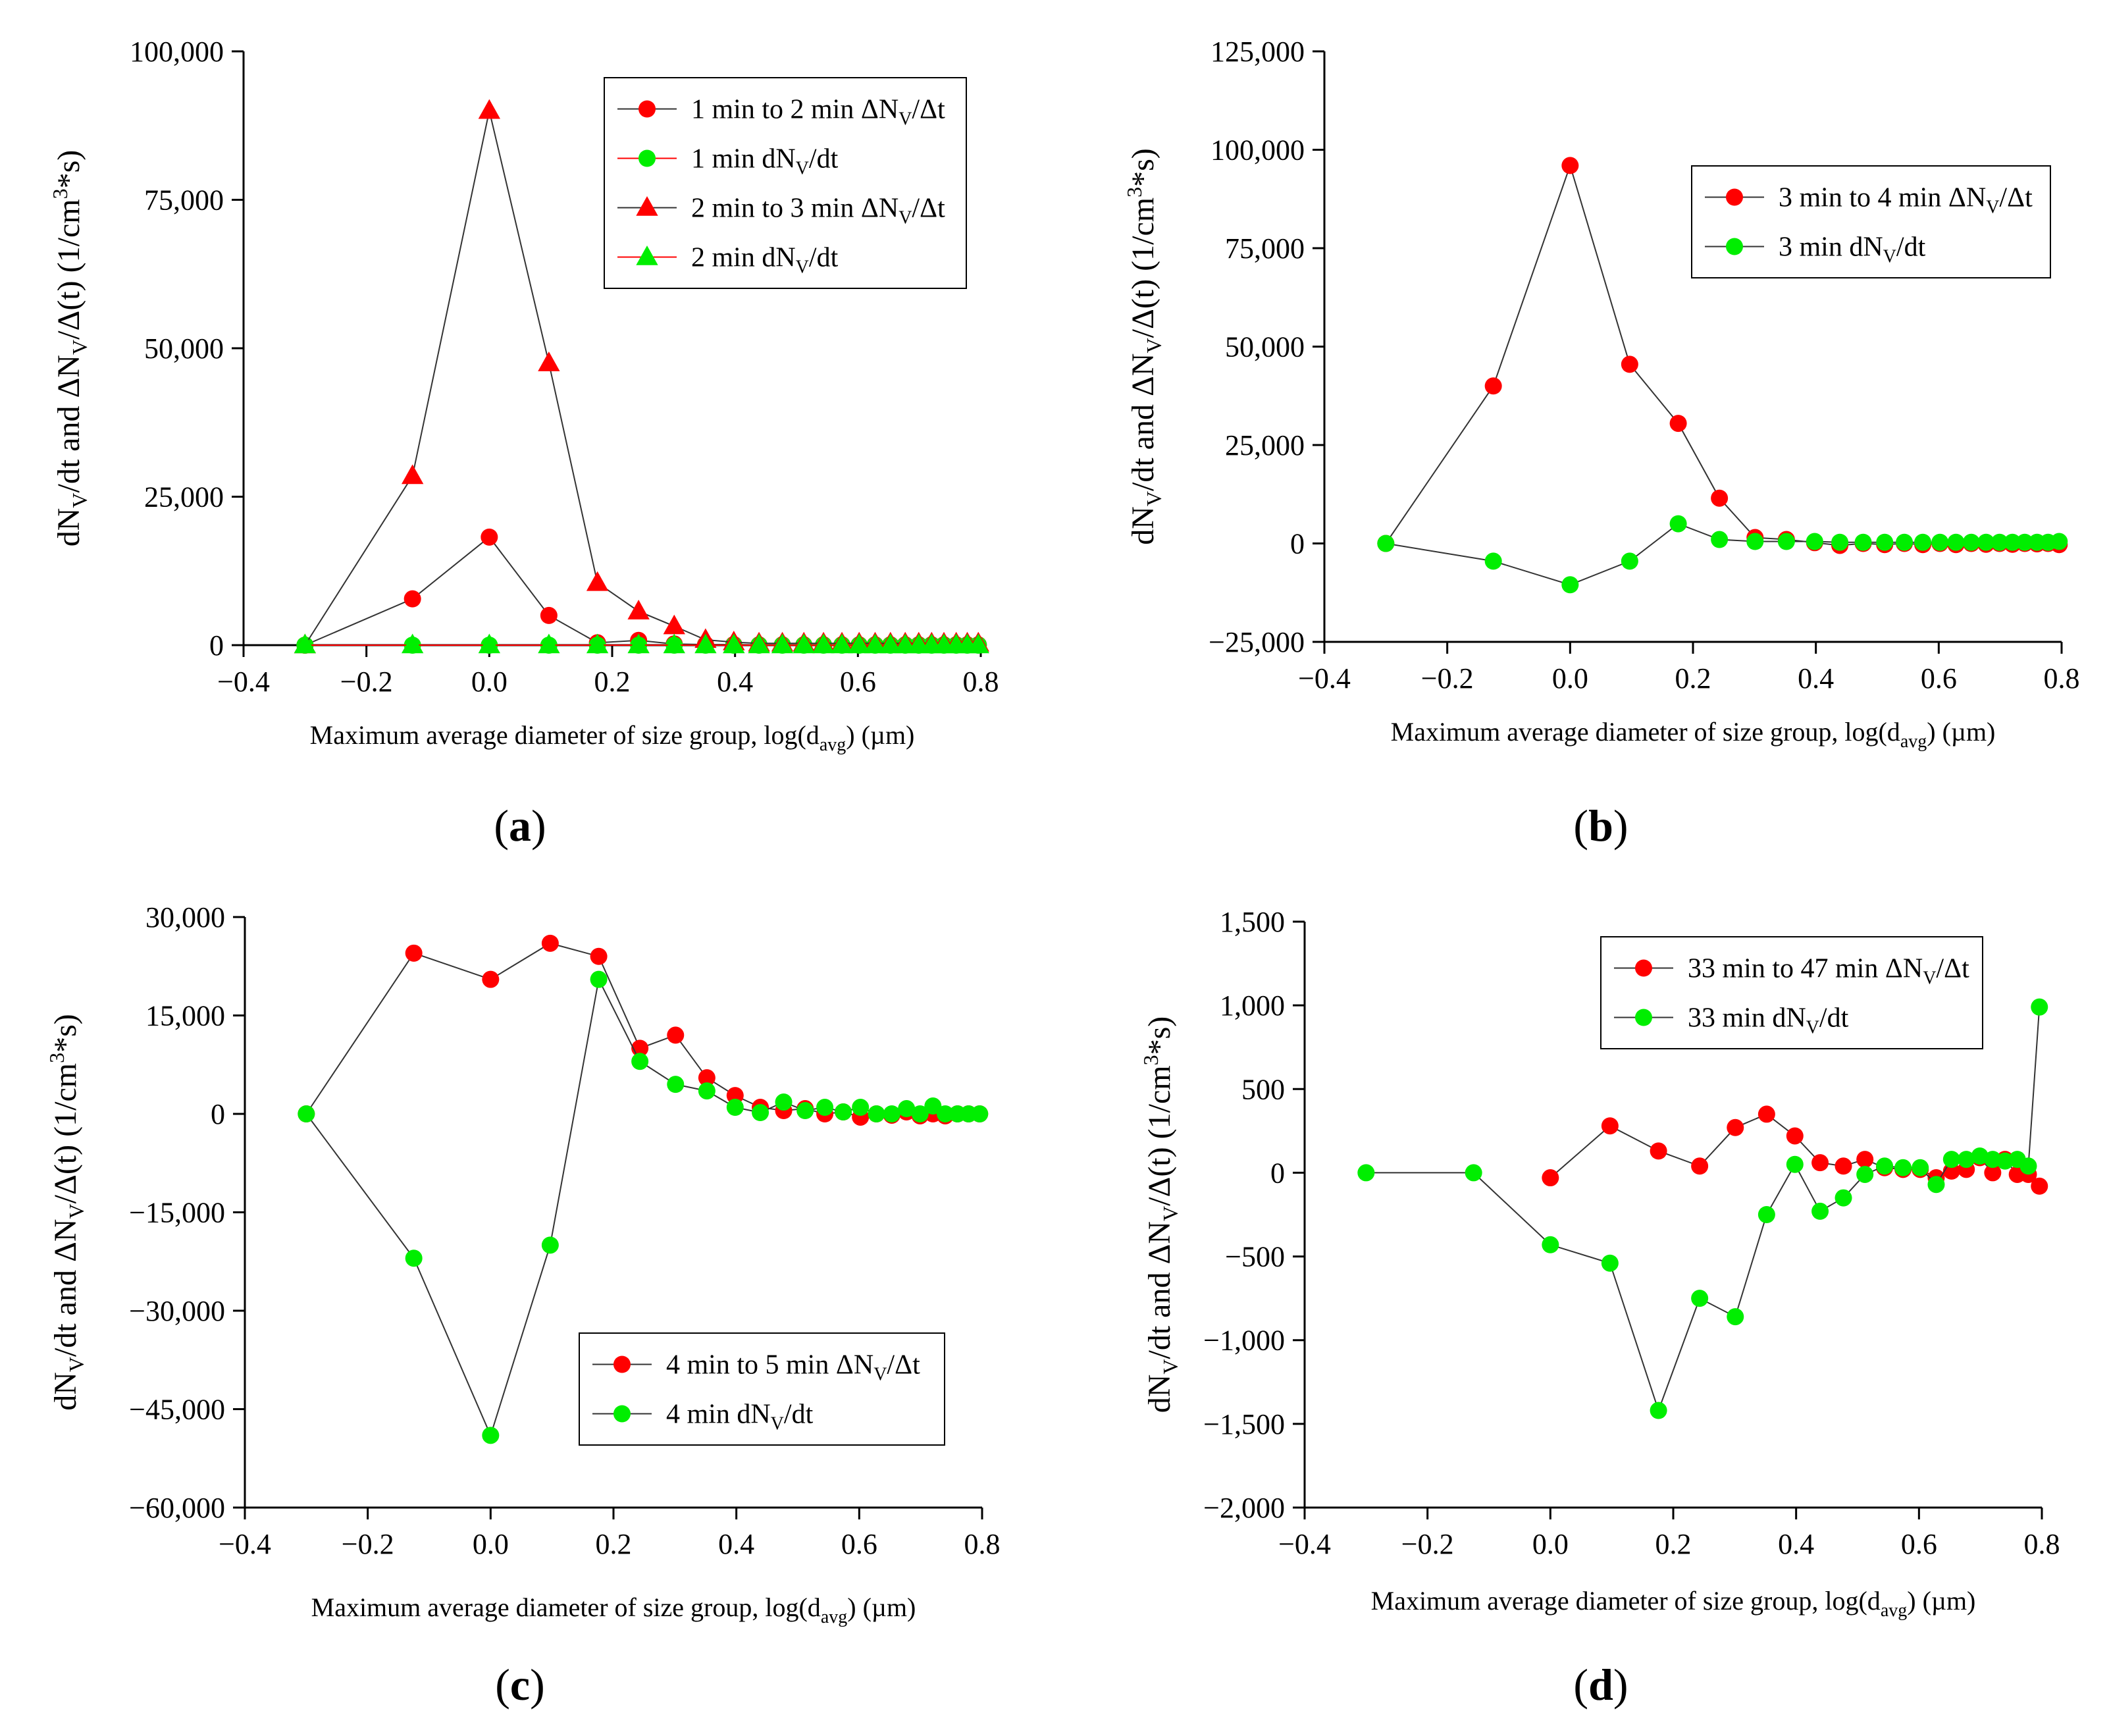 Image resolution: width=2109 pixels, height=1736 pixels. What do you see at coordinates (520, 826) in the screenshot?
I see `panel-label-a: (a)` at bounding box center [520, 826].